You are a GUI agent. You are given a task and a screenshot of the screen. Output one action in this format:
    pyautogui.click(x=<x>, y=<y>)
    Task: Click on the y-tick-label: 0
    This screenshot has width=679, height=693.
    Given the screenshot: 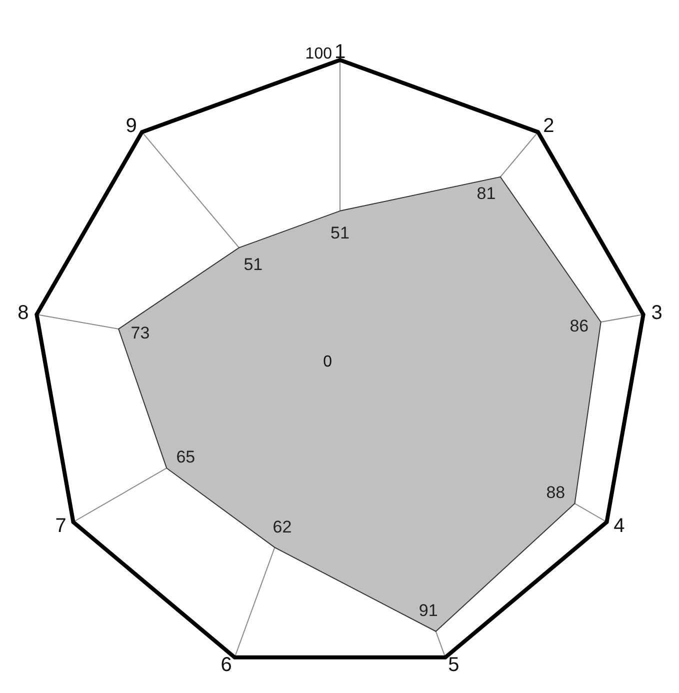 What is the action you would take?
    pyautogui.click(x=327, y=362)
    